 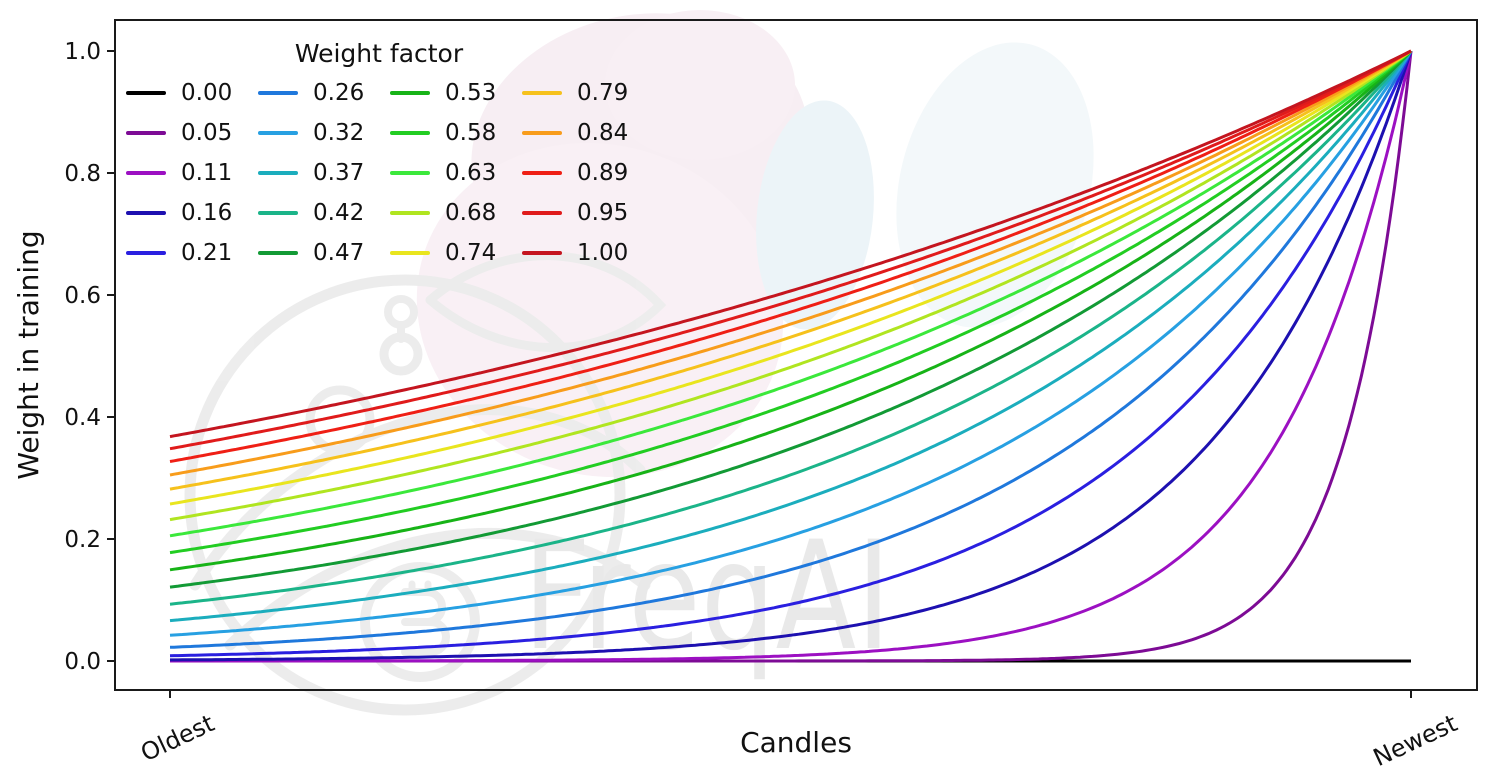 I want to click on legend-item-label: 0.16, so click(x=207, y=213).